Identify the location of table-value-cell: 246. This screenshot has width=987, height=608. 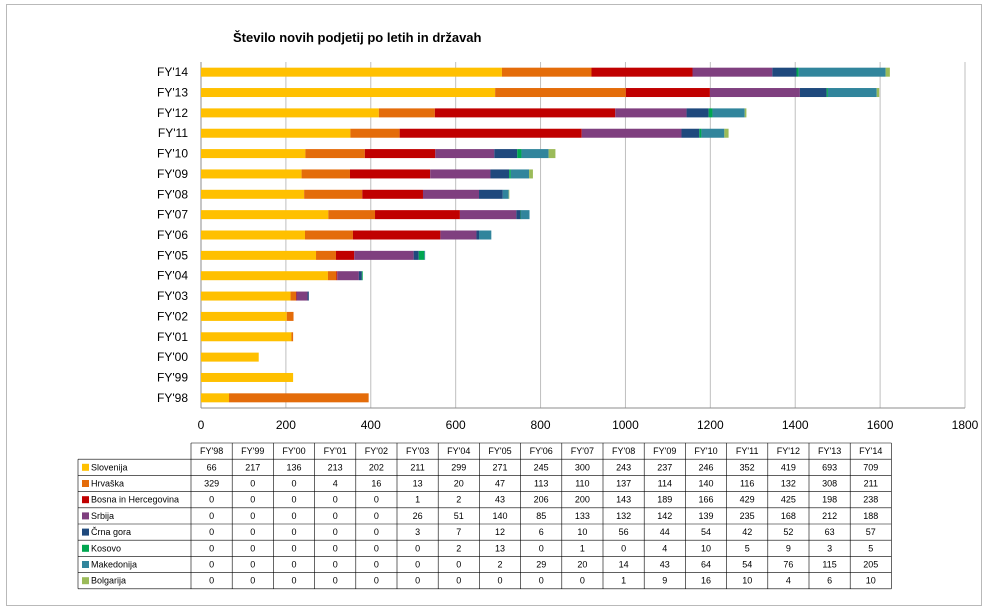
(705, 467).